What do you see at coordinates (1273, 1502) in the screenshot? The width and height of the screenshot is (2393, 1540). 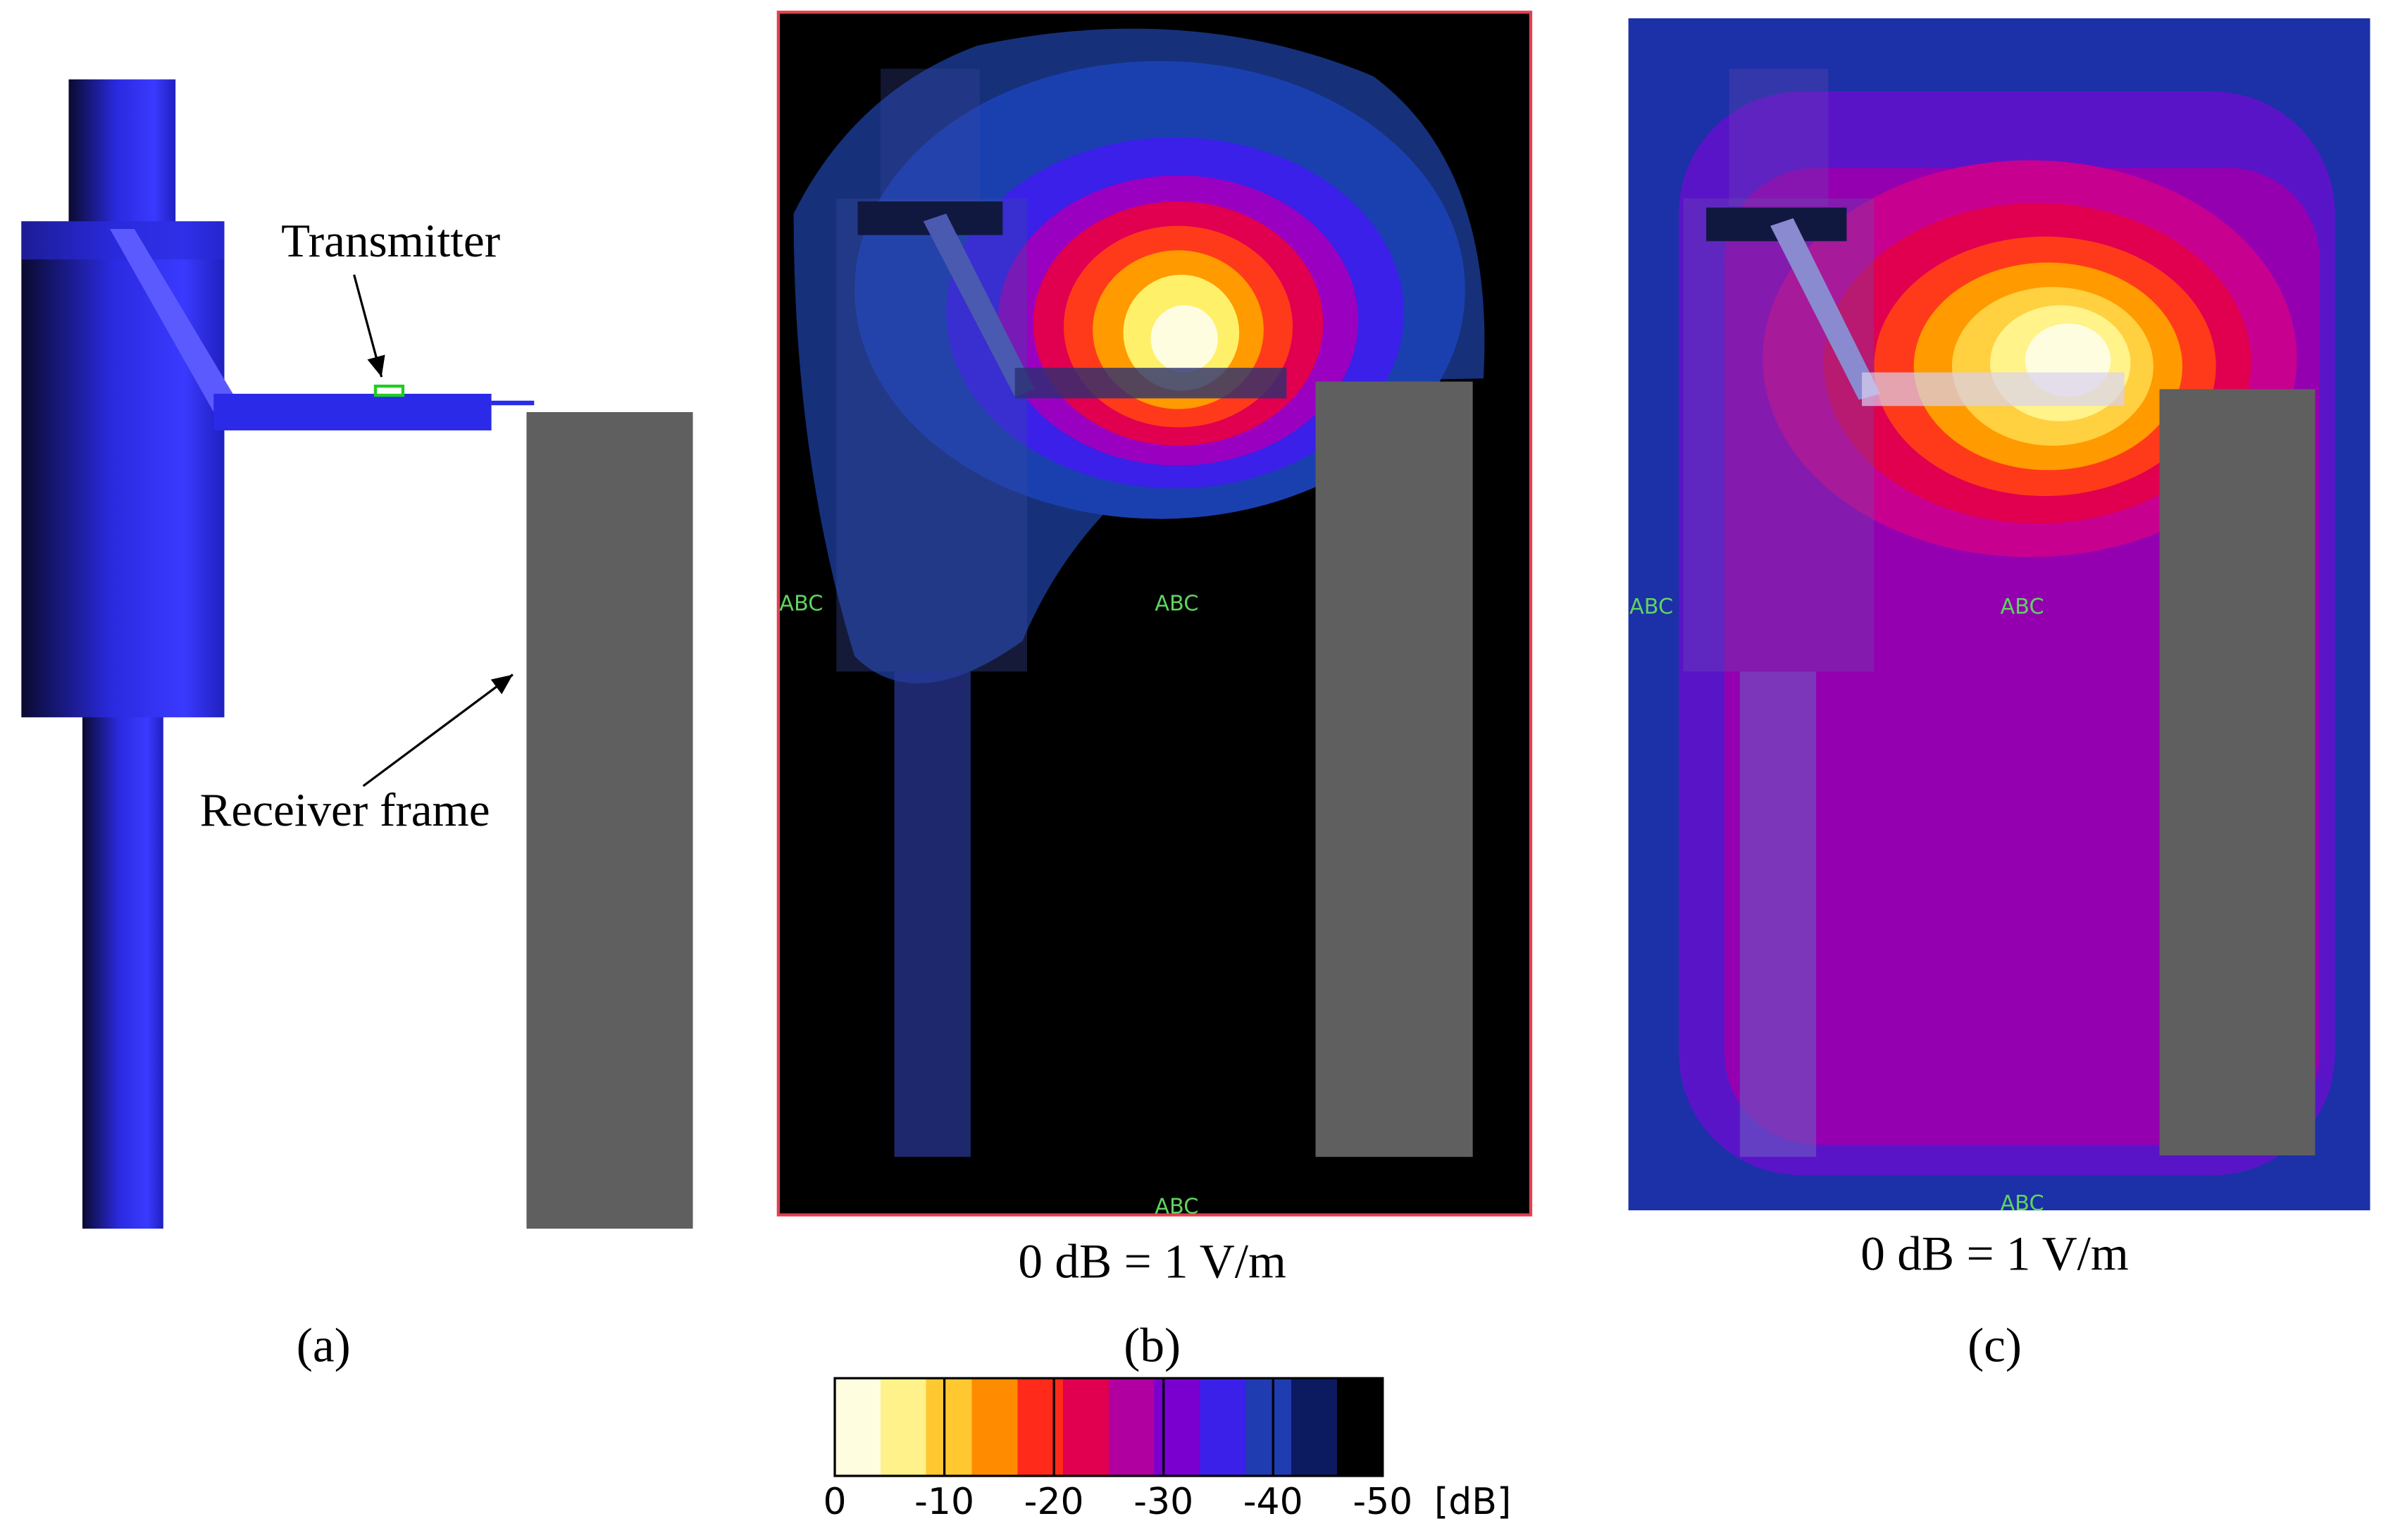 I see `tick-label: -40` at bounding box center [1273, 1502].